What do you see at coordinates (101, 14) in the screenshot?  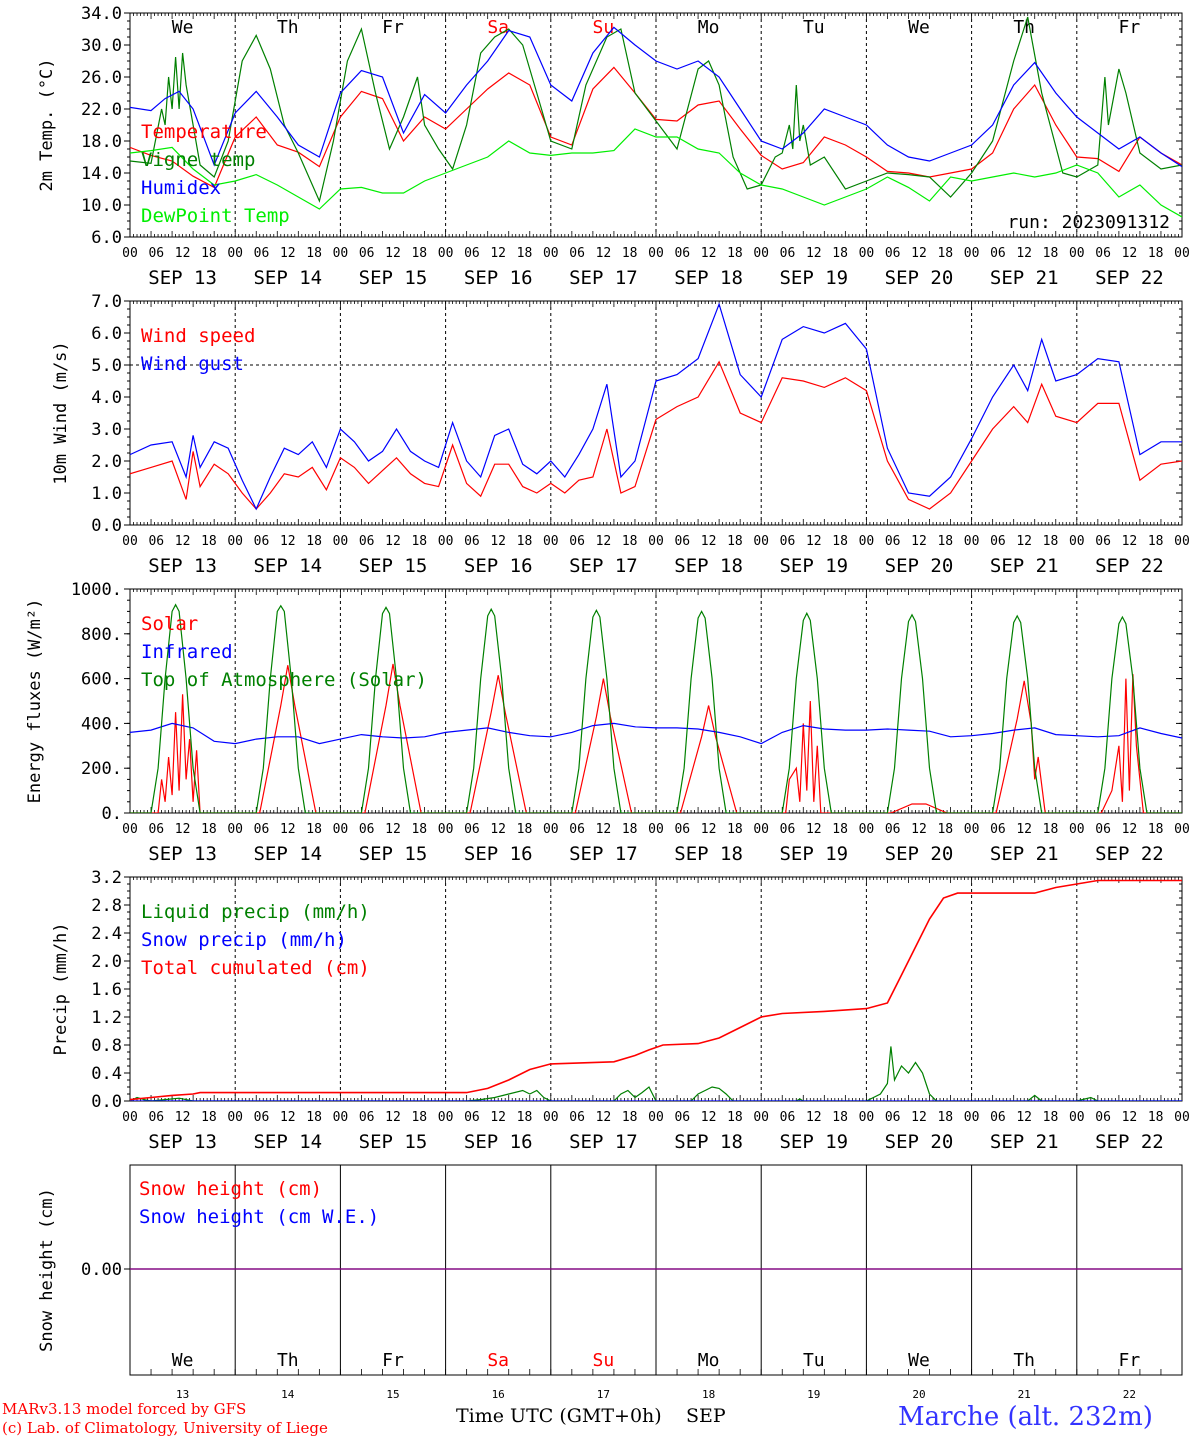 I see `y-tick-label: 34.0` at bounding box center [101, 14].